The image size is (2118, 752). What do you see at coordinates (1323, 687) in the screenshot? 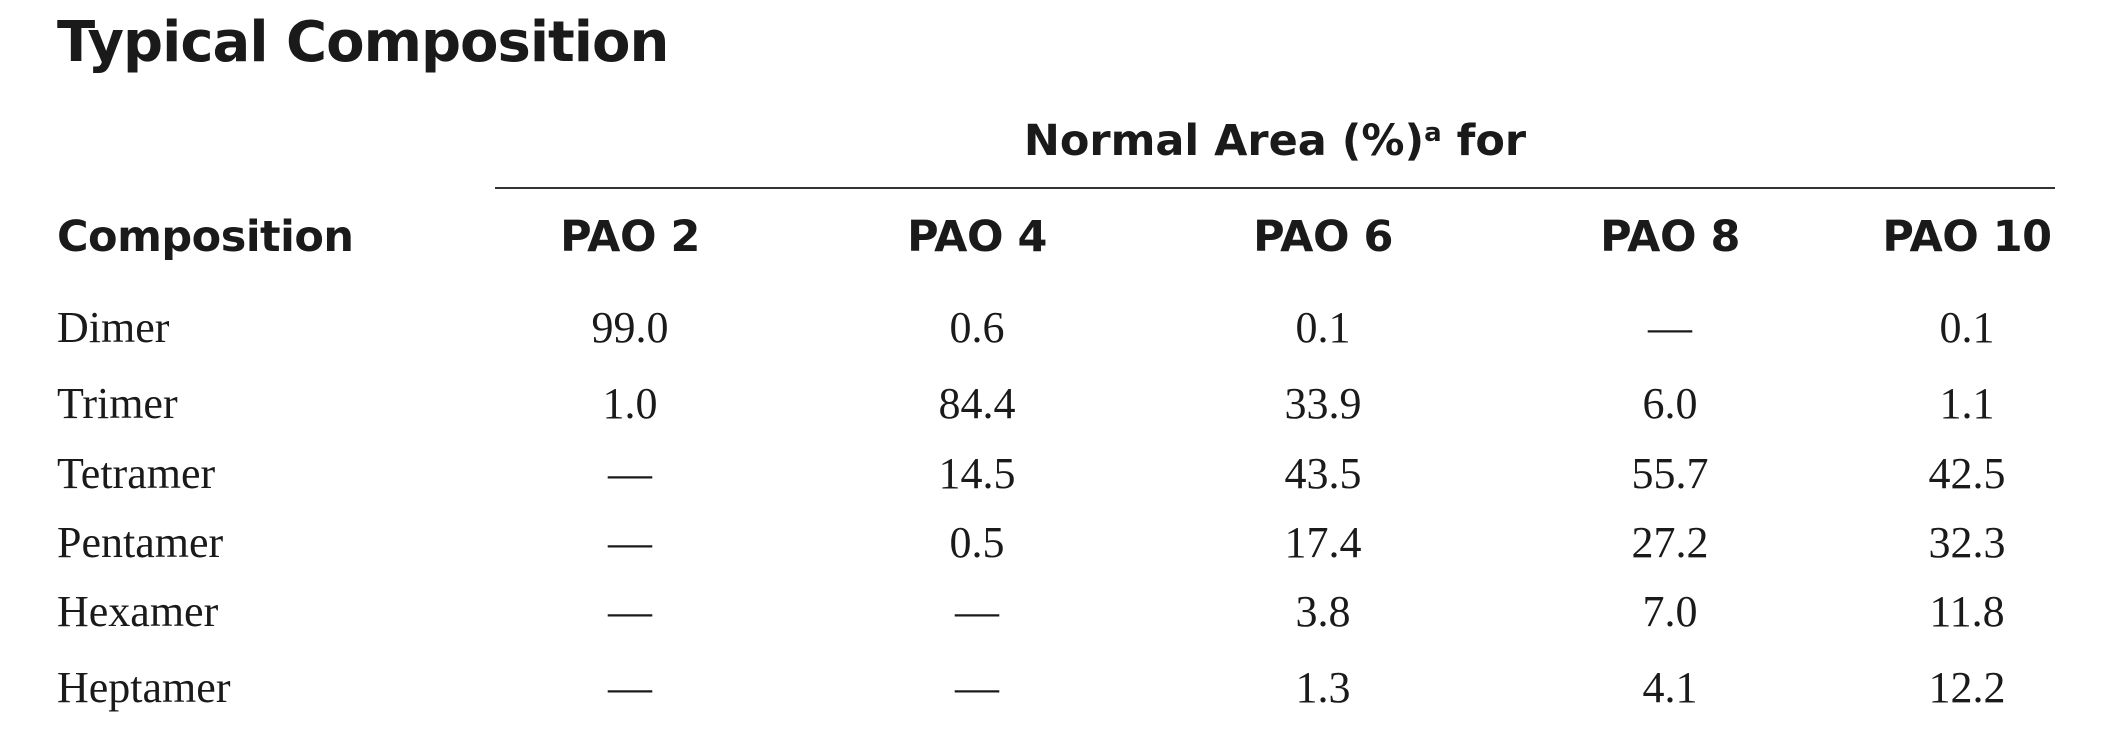
I see `table-cell: 1.3` at bounding box center [1323, 687].